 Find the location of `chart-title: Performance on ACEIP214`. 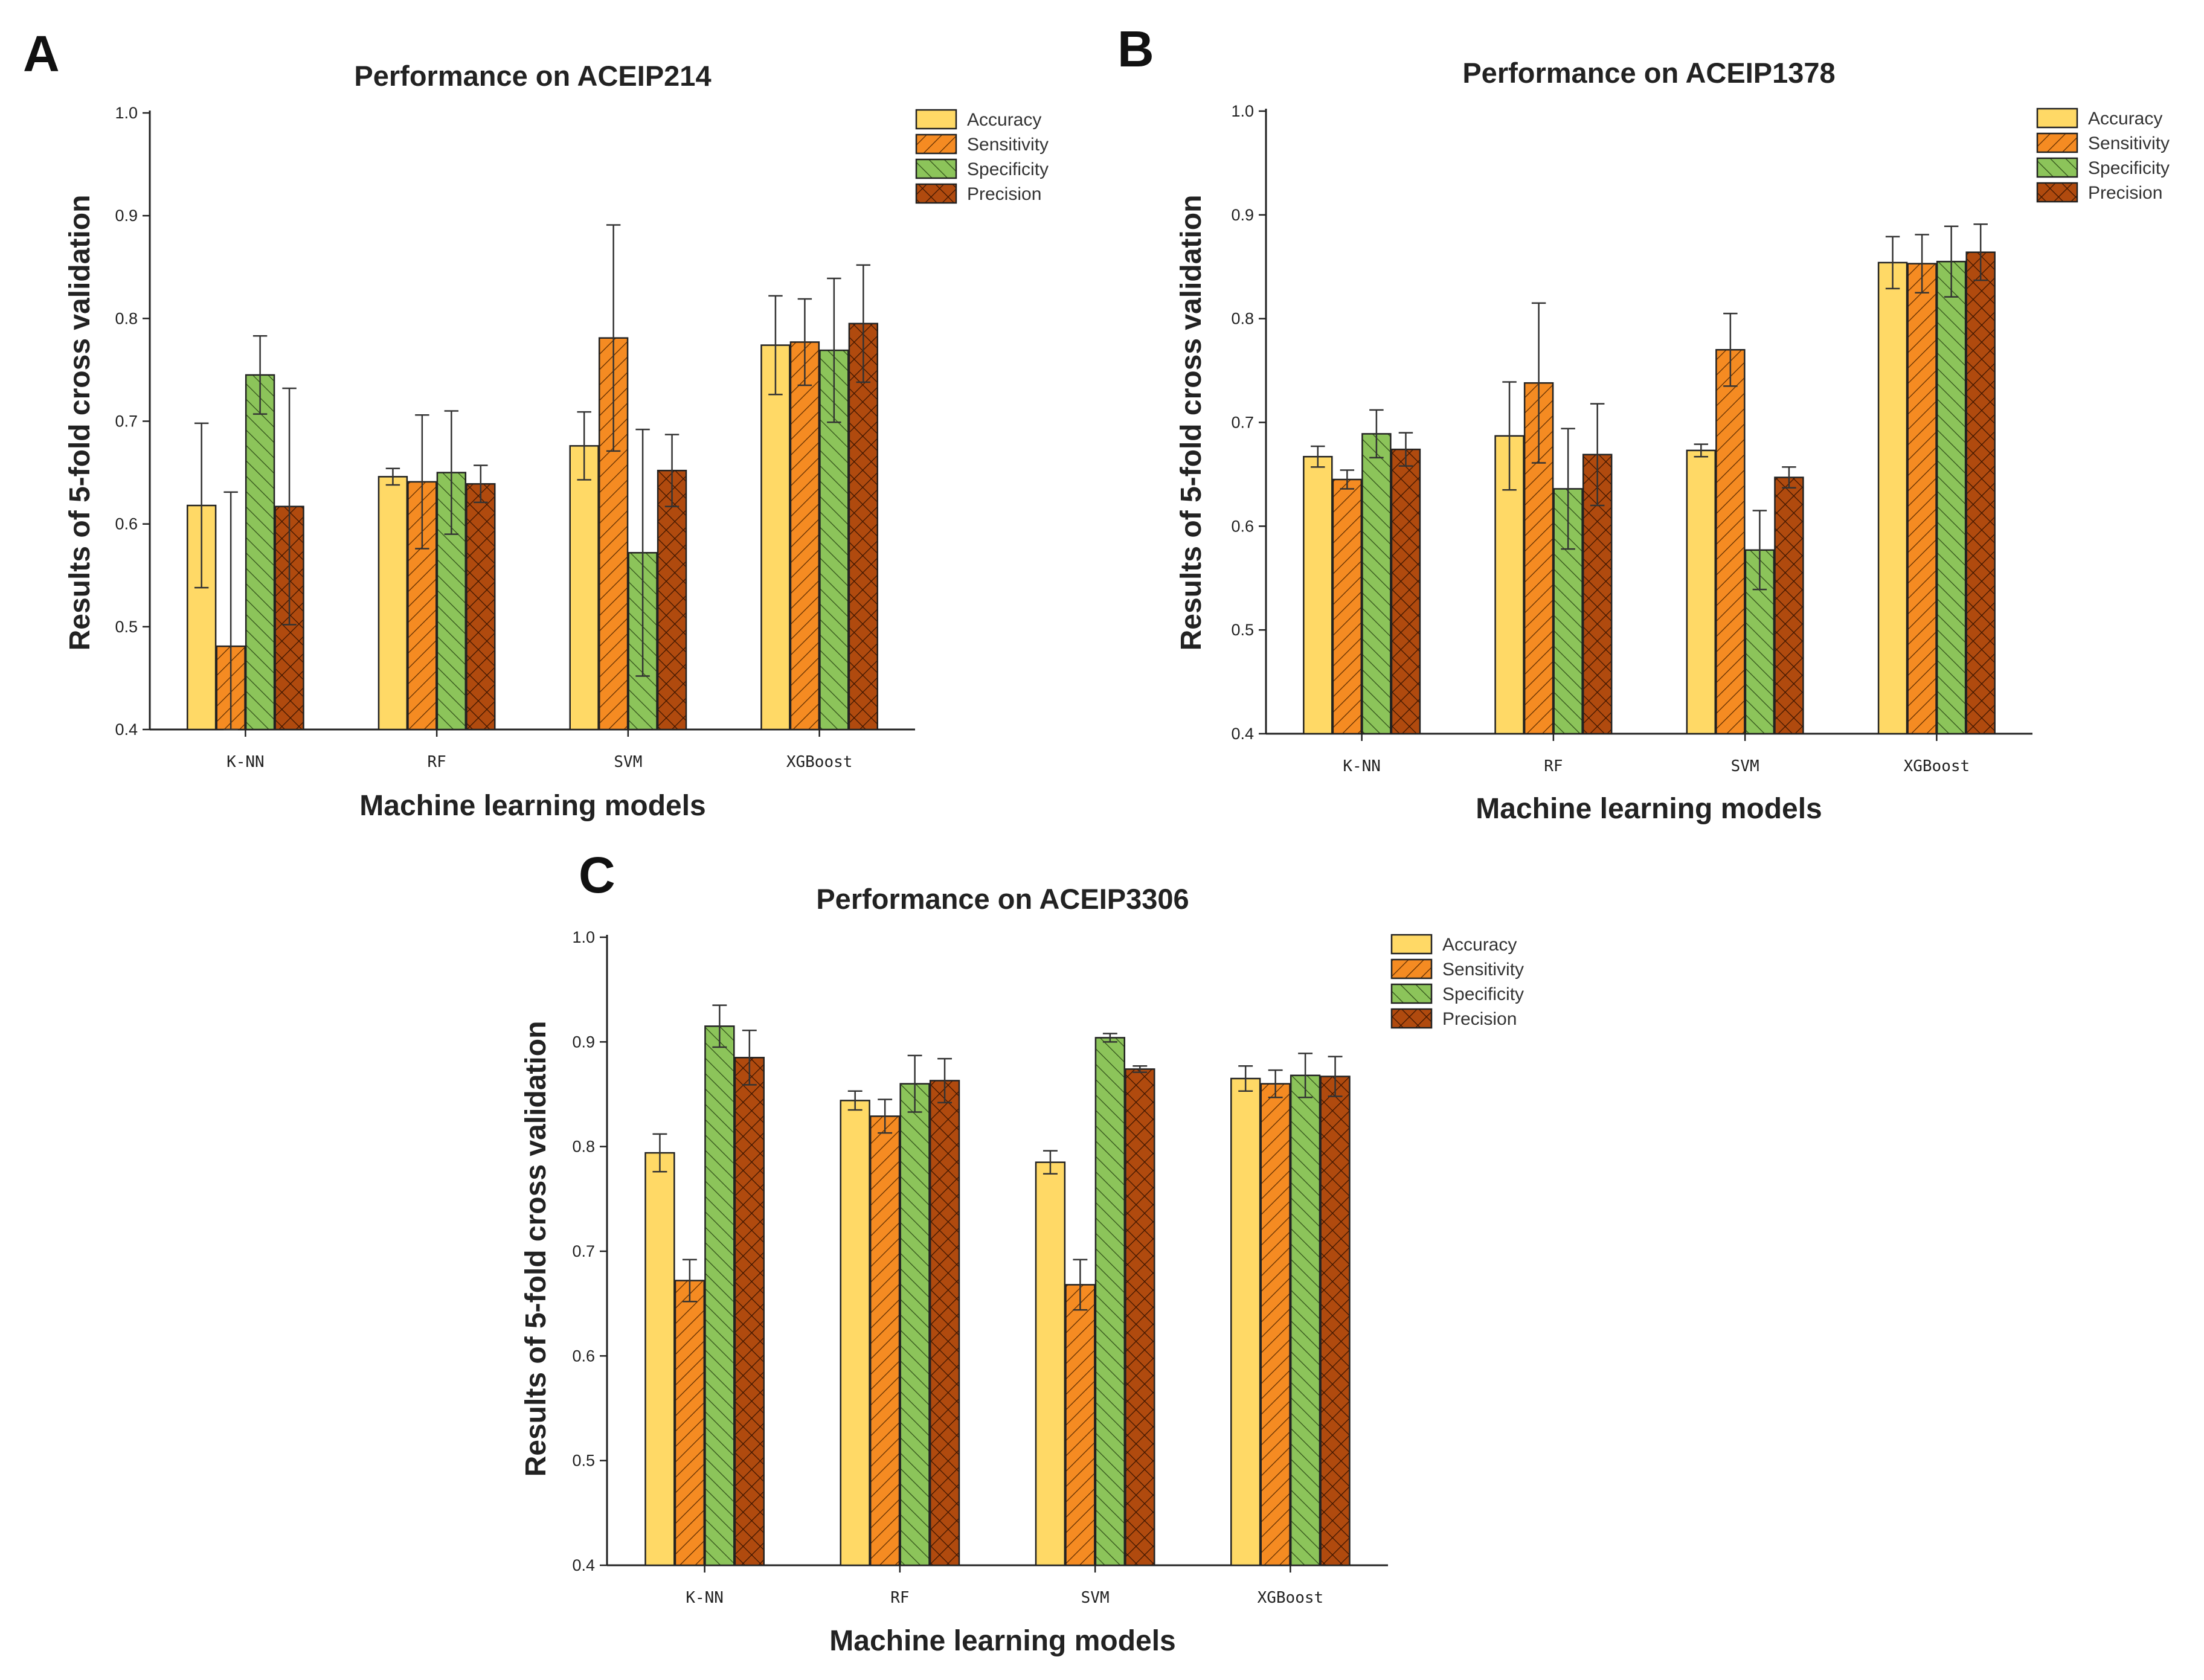

chart-title: Performance on ACEIP214 is located at coordinates (532, 76).